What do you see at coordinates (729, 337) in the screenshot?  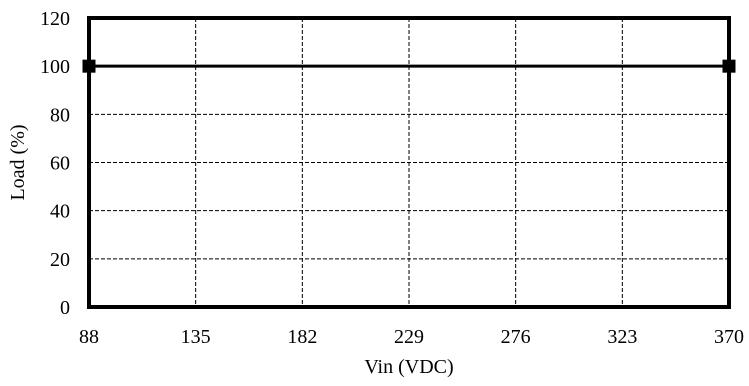 I see `x-tick-label: 370` at bounding box center [729, 337].